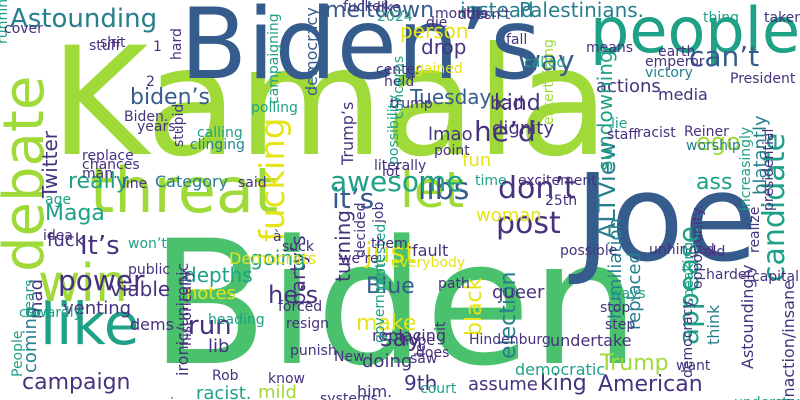 The image size is (800, 400). What do you see at coordinates (152, 324) in the screenshot?
I see `word-dems-83: dems` at bounding box center [152, 324].